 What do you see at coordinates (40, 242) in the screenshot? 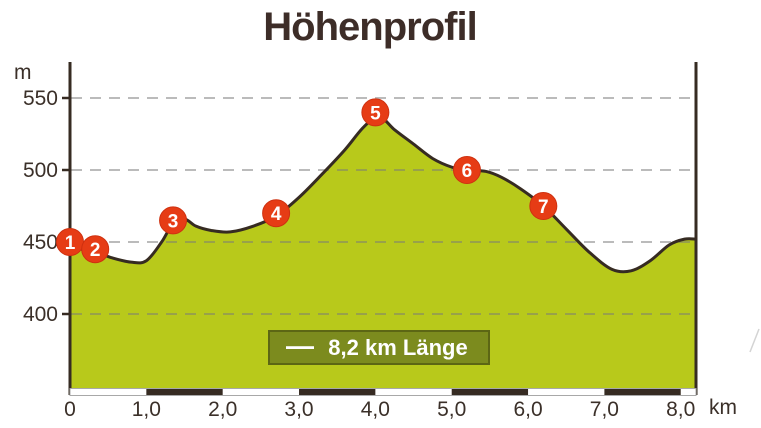
I see `y-axis-label-450: 450` at bounding box center [40, 242].